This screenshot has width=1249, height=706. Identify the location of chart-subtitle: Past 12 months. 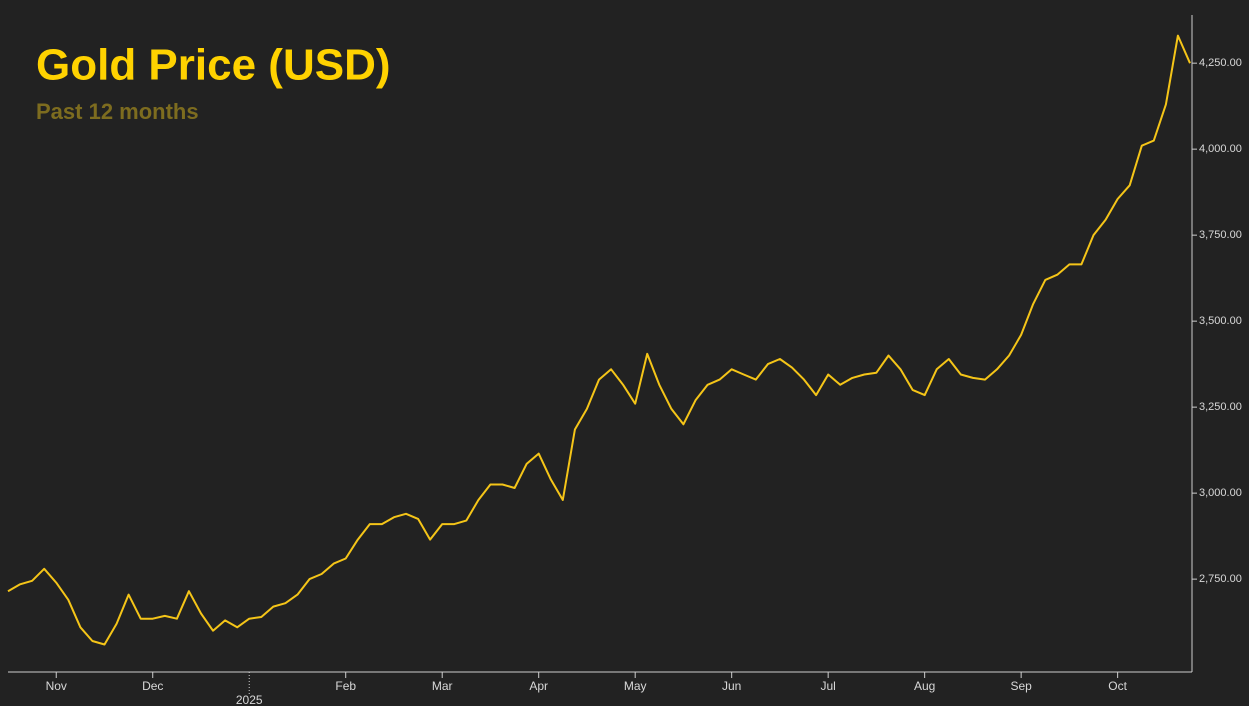
(117, 111).